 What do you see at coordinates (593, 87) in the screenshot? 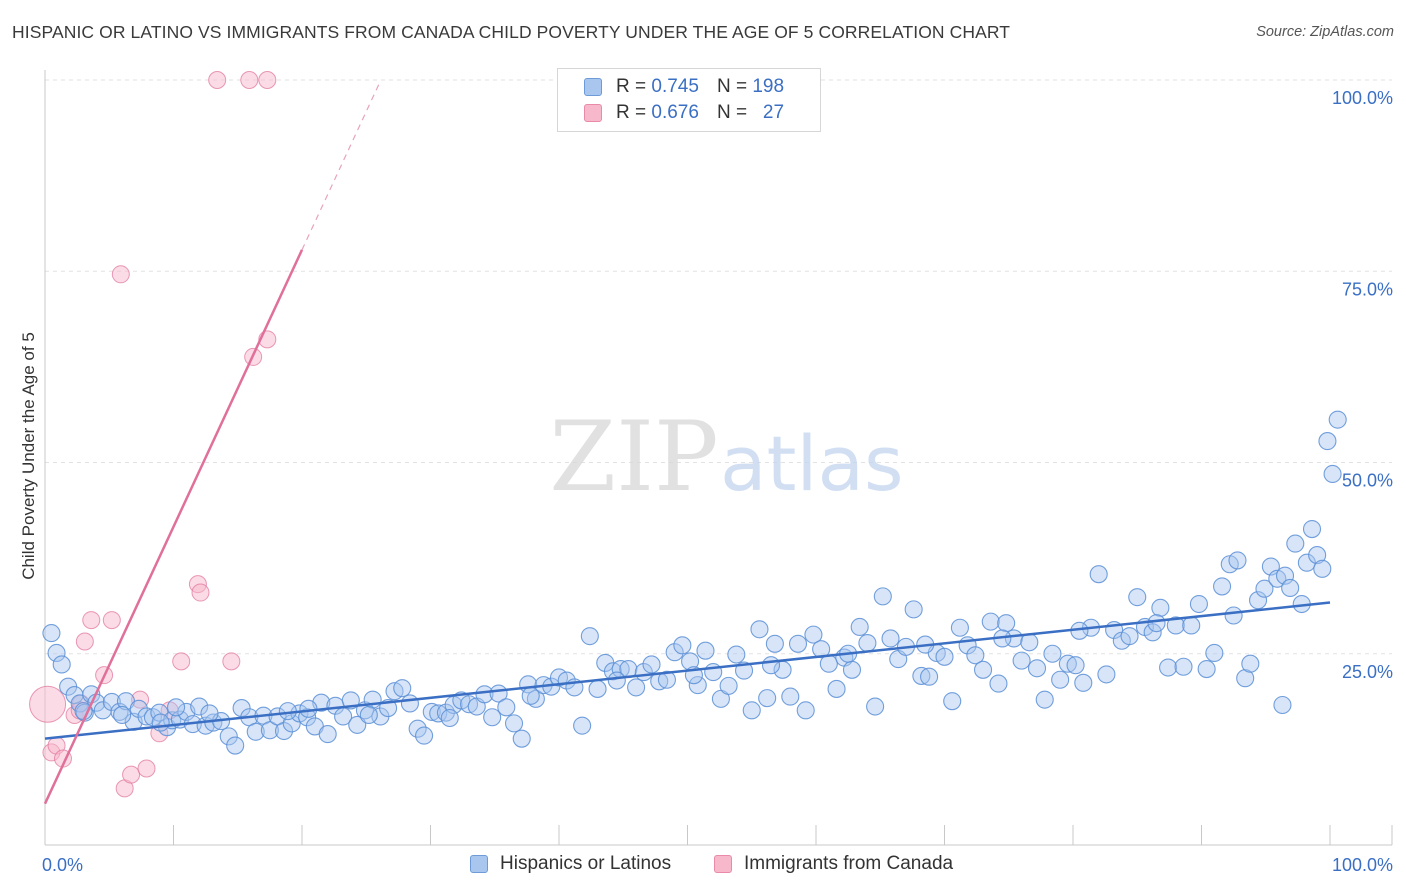
I see `legend-swatch-blue` at bounding box center [593, 87].